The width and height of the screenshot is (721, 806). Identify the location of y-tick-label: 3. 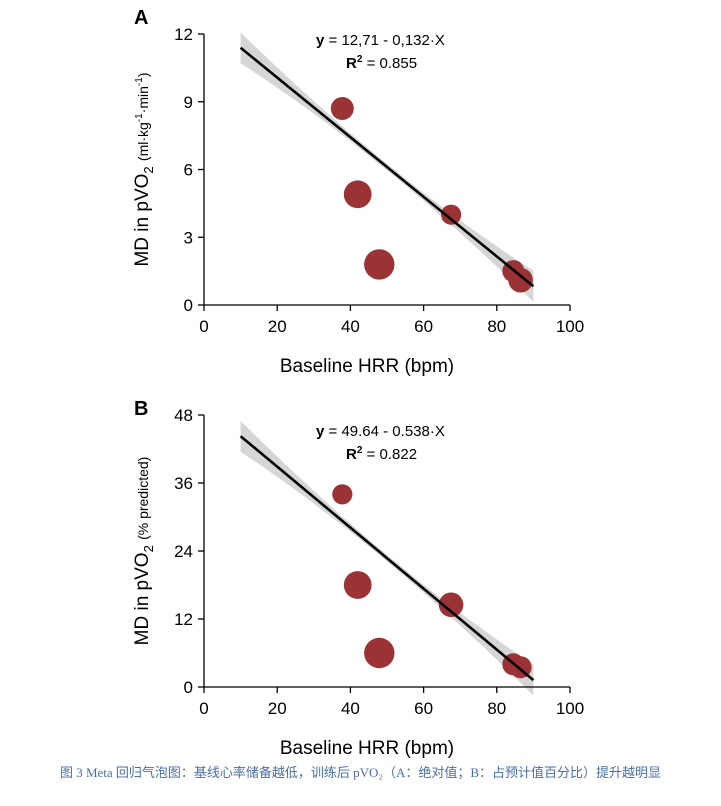
(188, 237).